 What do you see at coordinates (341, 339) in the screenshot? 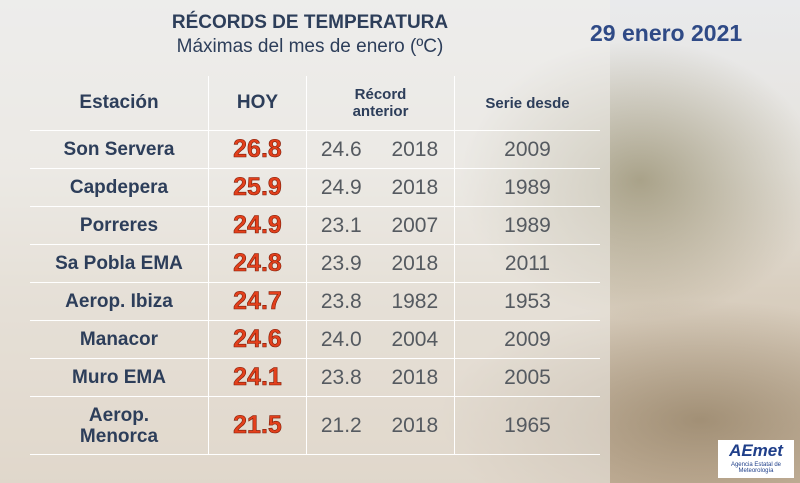
I see `previous-record: 24.0` at bounding box center [341, 339].